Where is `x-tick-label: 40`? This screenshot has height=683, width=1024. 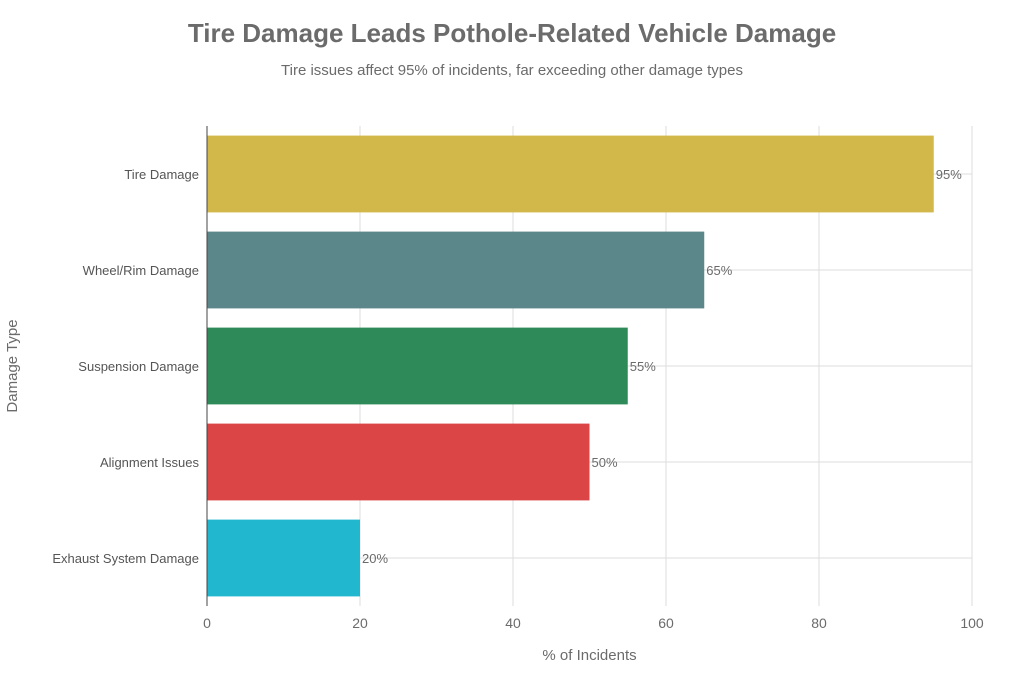
x-tick-label: 40 is located at coordinates (513, 623).